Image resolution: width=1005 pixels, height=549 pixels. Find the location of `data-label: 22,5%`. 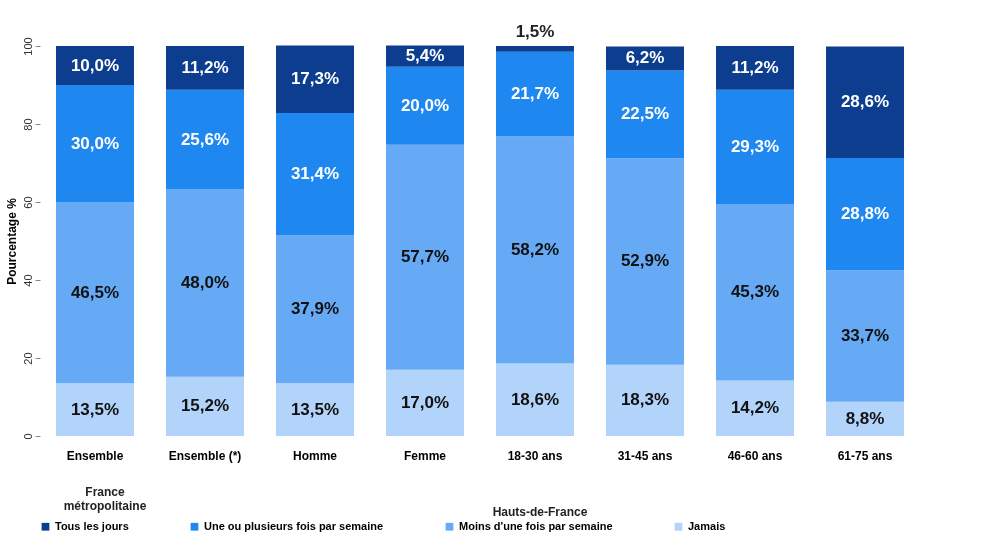

data-label: 22,5% is located at coordinates (645, 114).